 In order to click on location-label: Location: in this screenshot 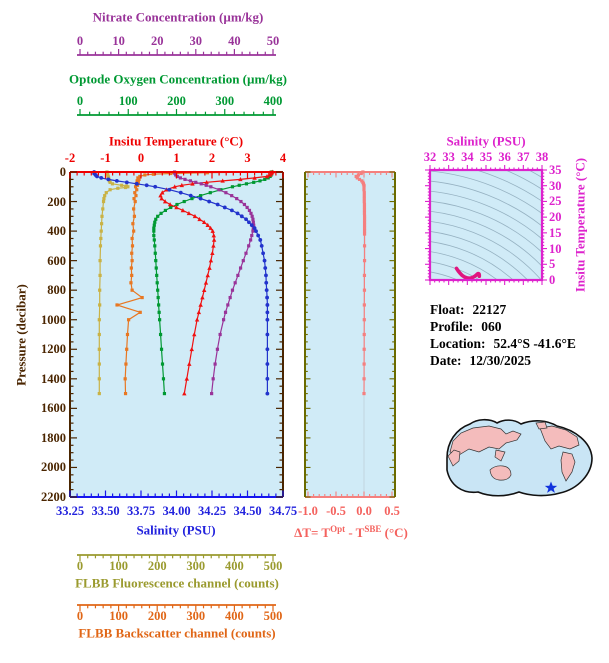, I will do `click(458, 343)`.